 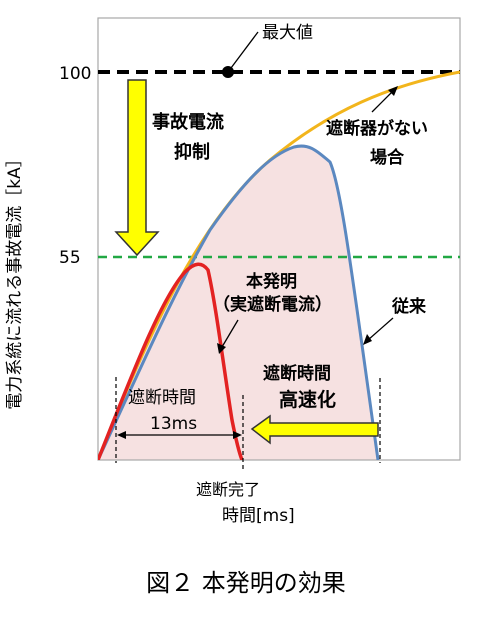 What do you see at coordinates (228, 489) in the screenshot?
I see `break-complete-label: 遮断完了` at bounding box center [228, 489].